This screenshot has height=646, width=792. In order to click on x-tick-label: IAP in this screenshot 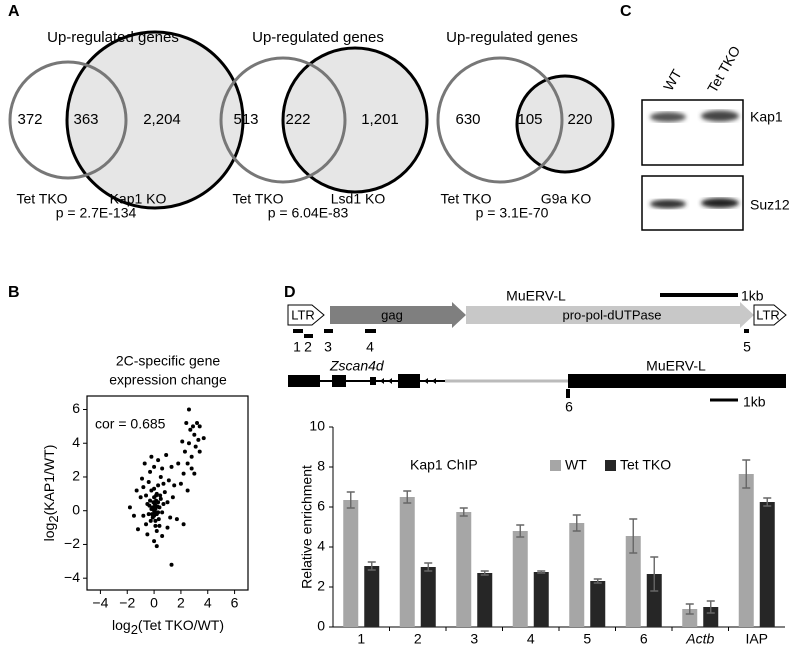, I will do `click(756, 638)`.